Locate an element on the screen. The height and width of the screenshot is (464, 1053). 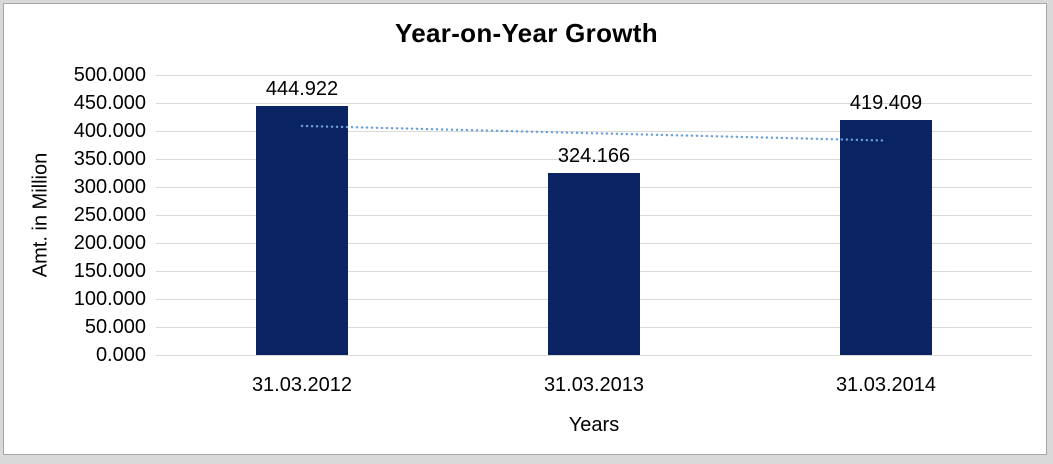
x-category-label: 31.03.2012 is located at coordinates (302, 385).